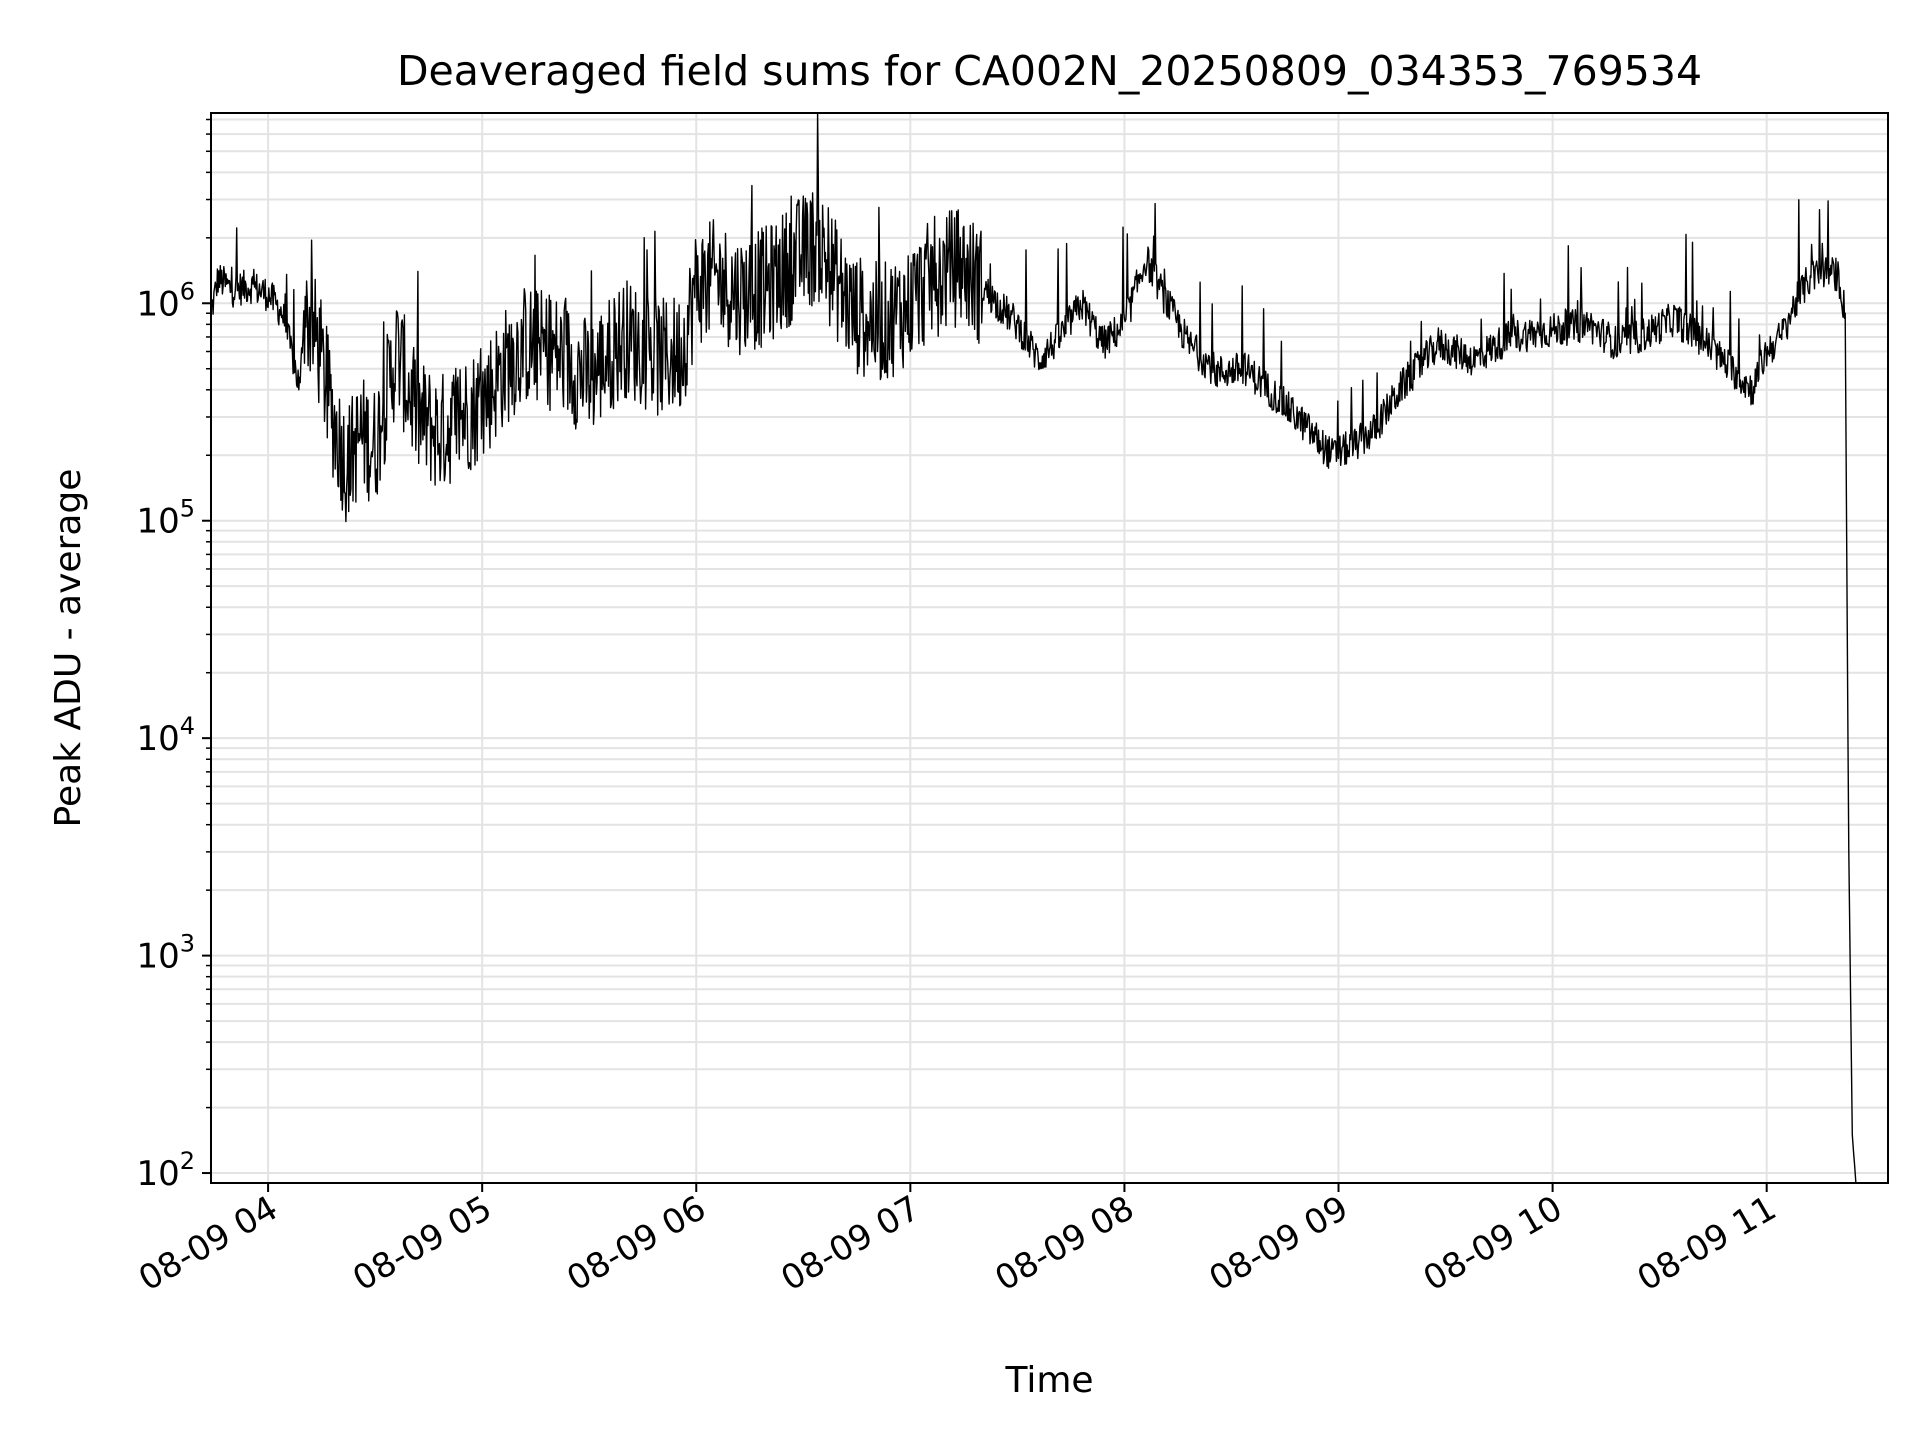 The image size is (1920, 1440). I want to click on y-tick-exponent: 6, so click(187, 291).